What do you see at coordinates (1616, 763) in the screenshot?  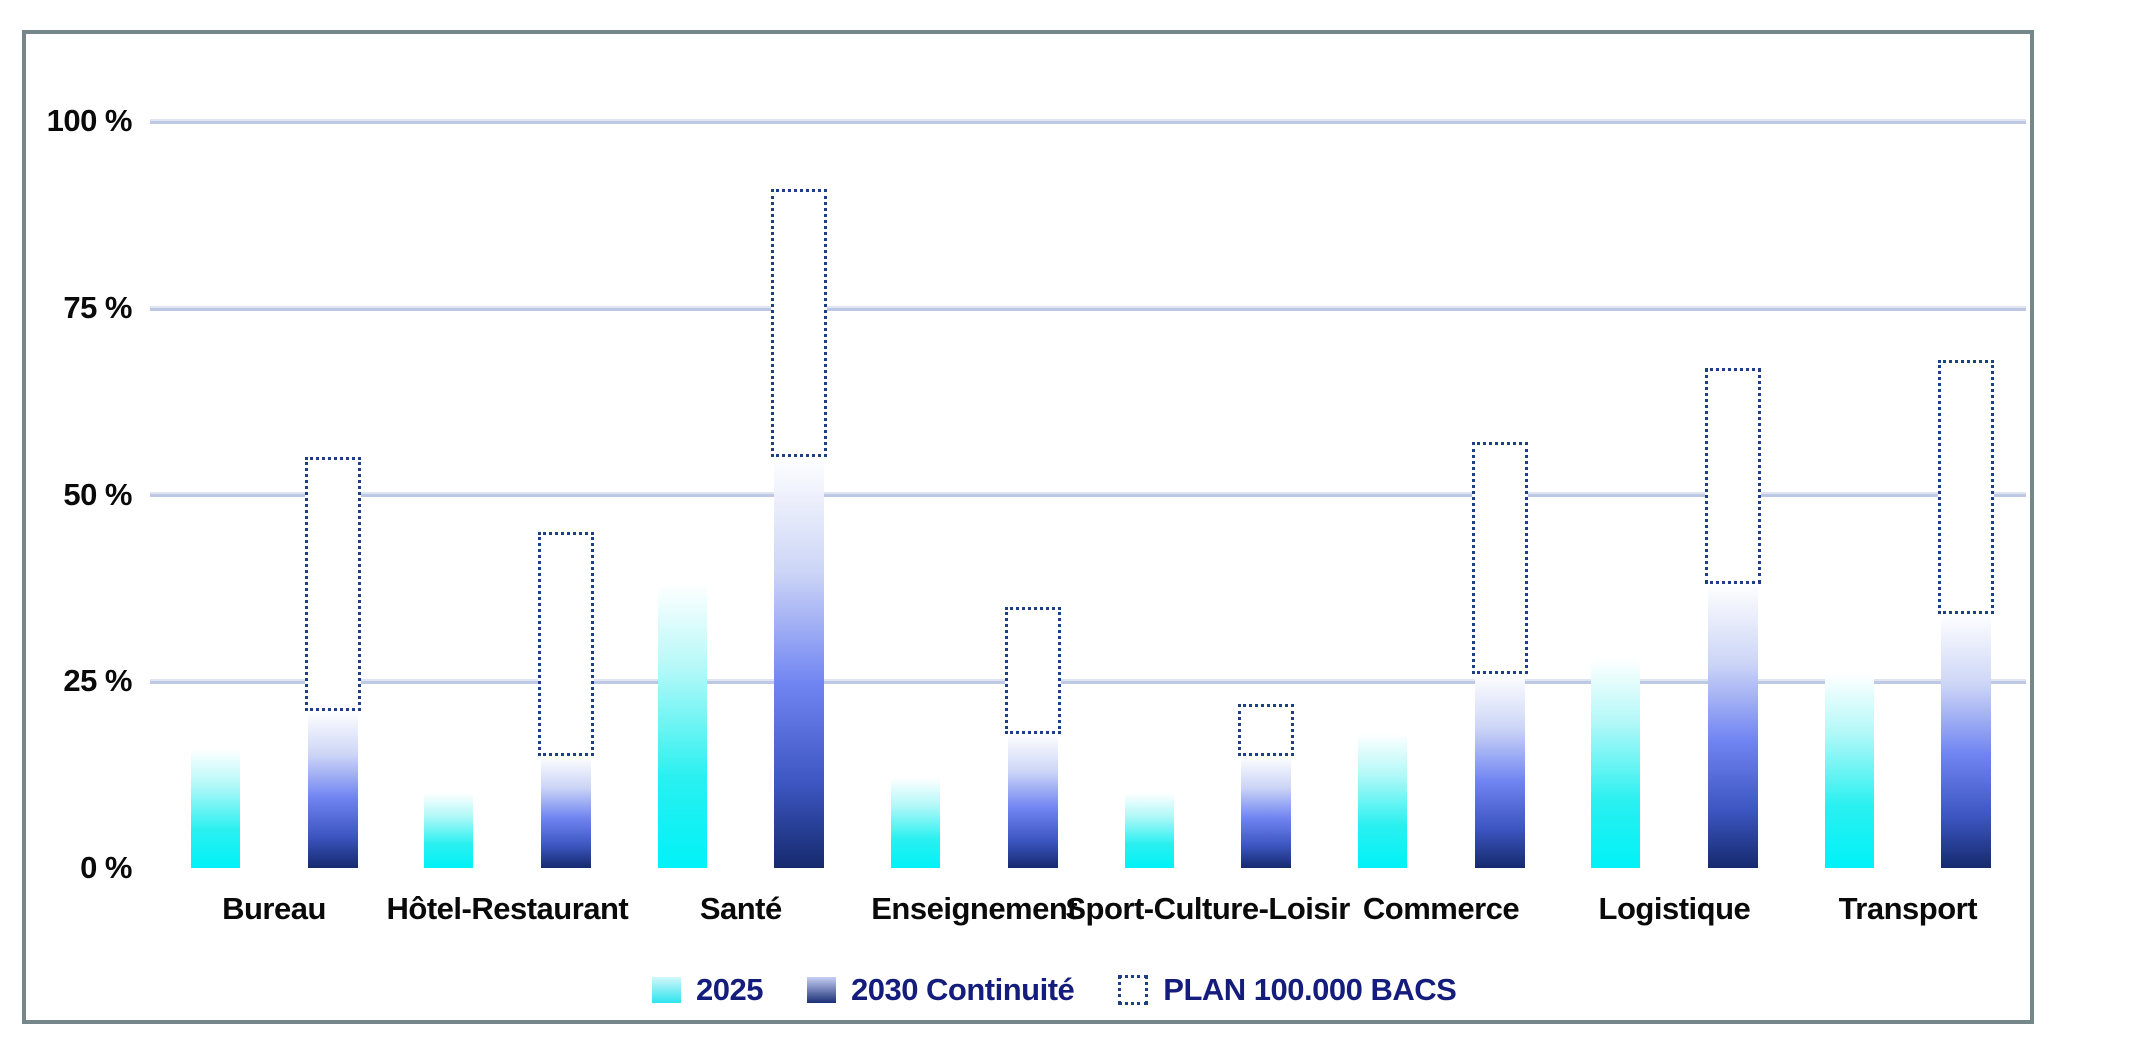 I see `bar-2025-logistique` at bounding box center [1616, 763].